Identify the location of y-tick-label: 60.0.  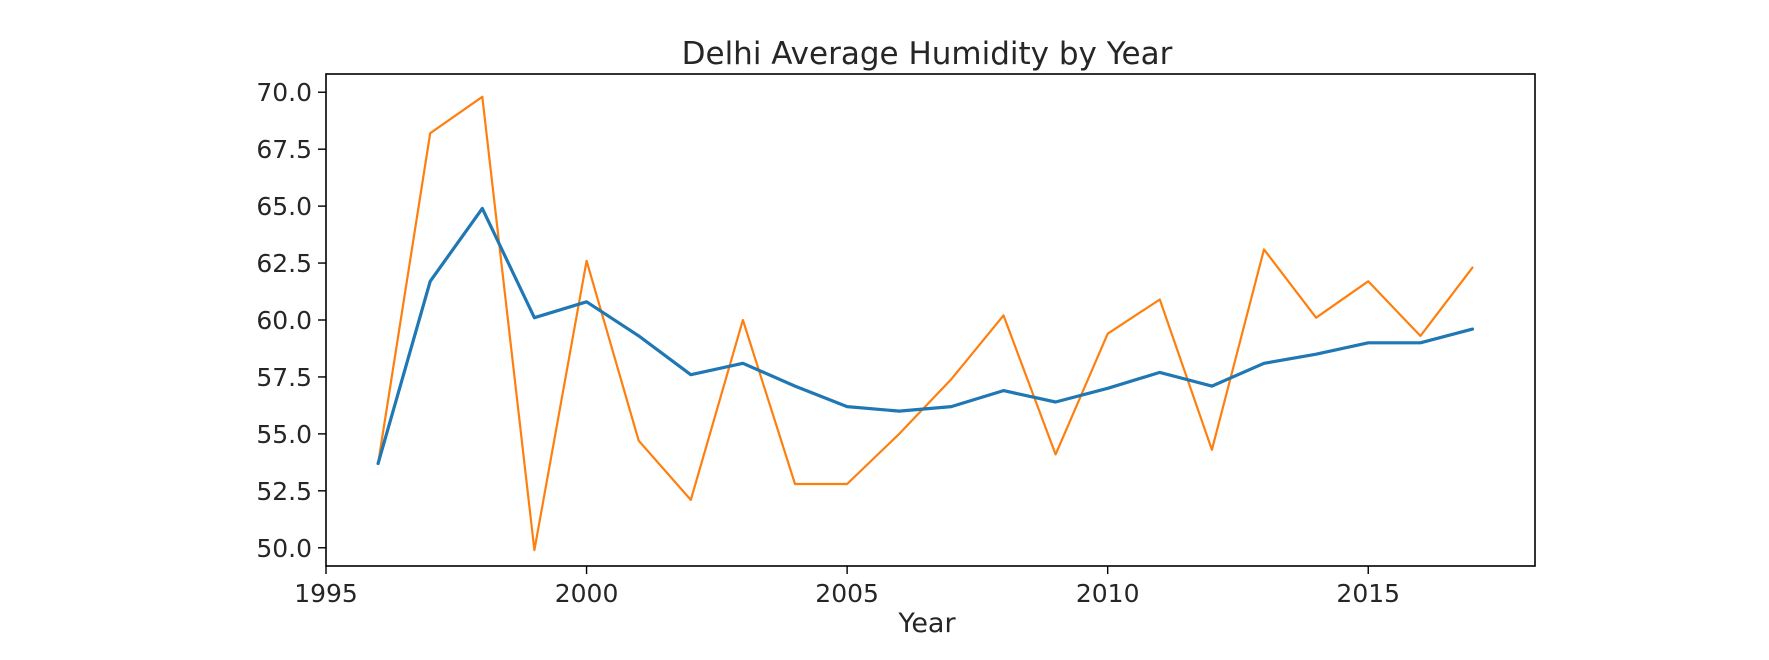
(284, 320).